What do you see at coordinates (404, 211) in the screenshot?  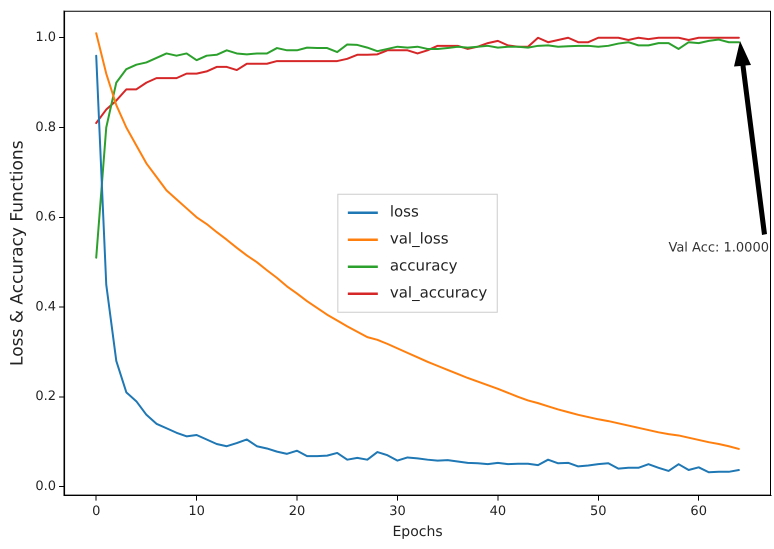 I see `legend-label: loss` at bounding box center [404, 211].